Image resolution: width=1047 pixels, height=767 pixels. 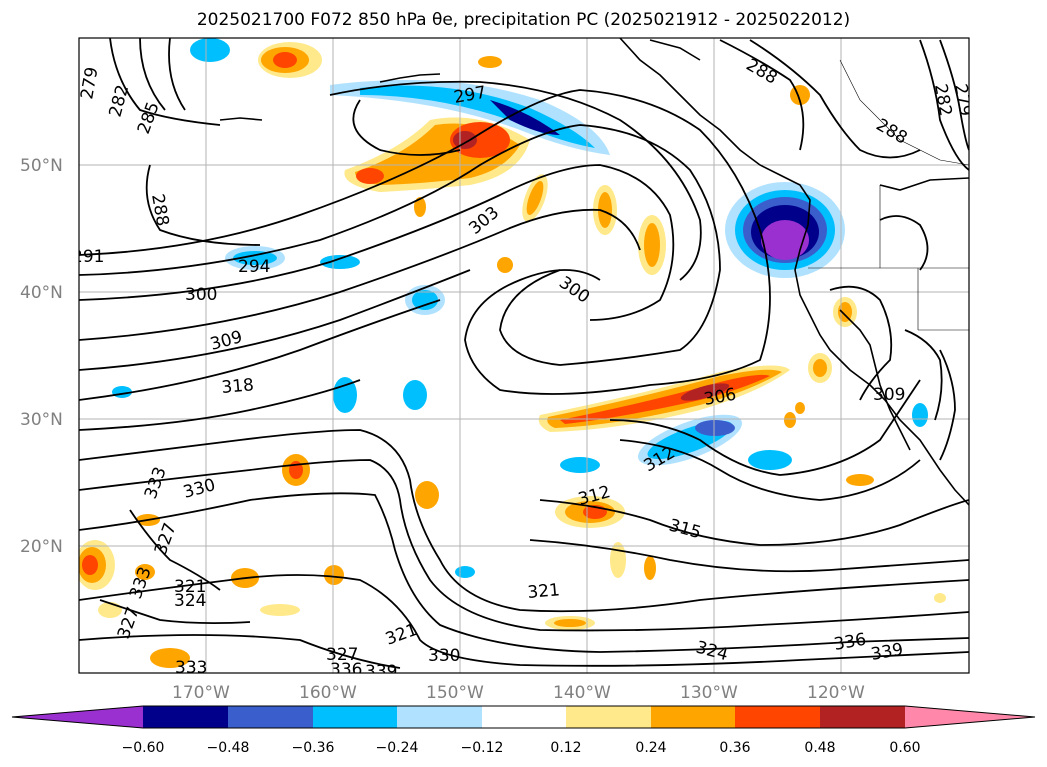 I want to click on colorbar-tick: 0.12, so click(x=565, y=748).